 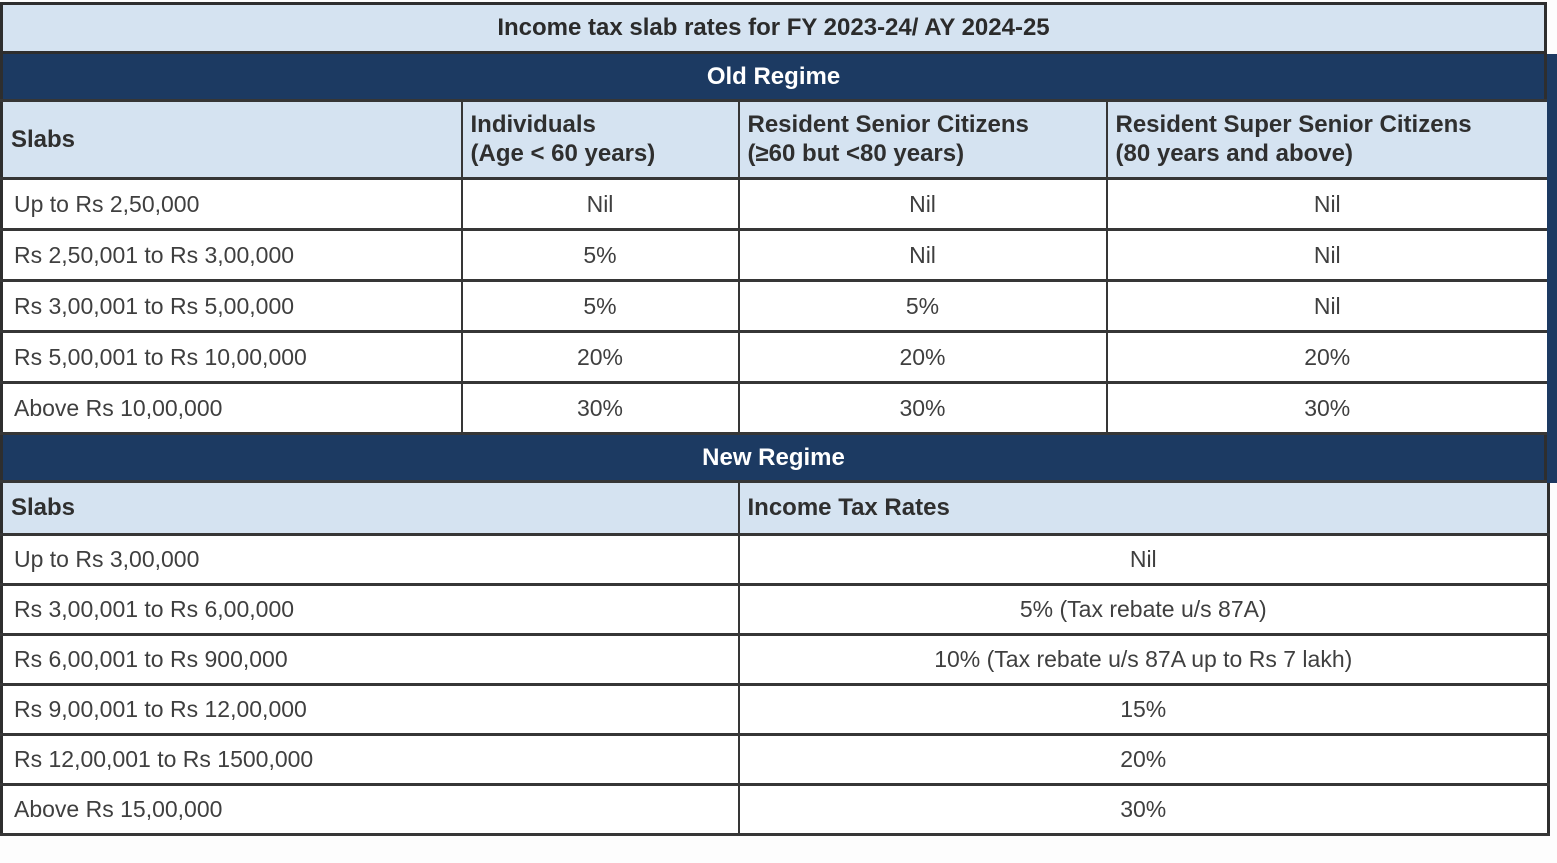 What do you see at coordinates (600, 408) in the screenshot?
I see `individuals-rate-cell: 30%` at bounding box center [600, 408].